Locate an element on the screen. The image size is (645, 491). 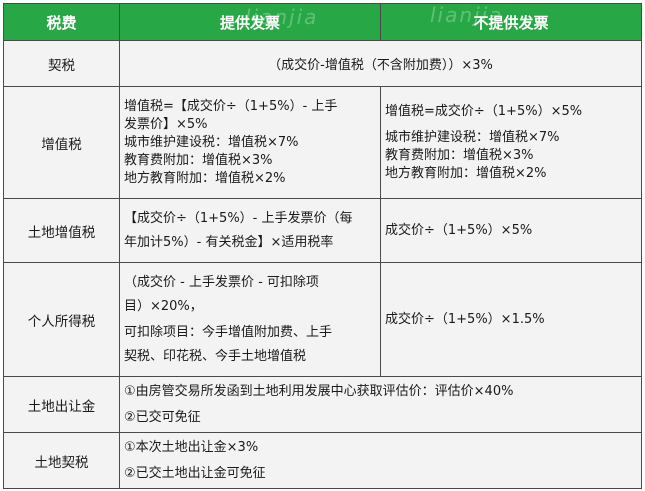
income-tax-without-invoice: 成交价÷（1+5%）×1.5% is located at coordinates (511, 319).